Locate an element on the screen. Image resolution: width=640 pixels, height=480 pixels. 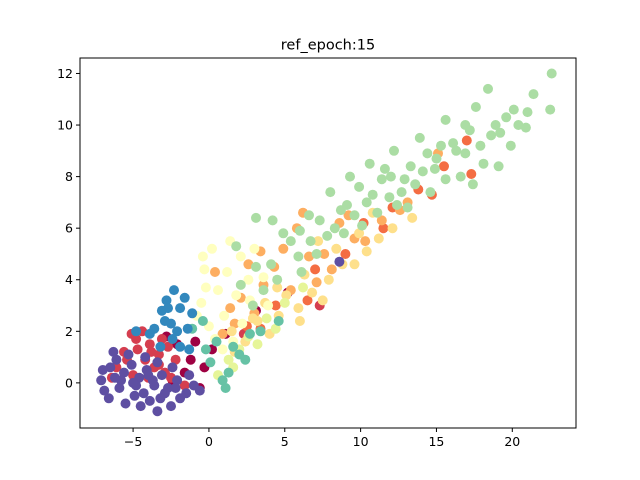
y-tick-label: 2 is located at coordinates (69, 331).